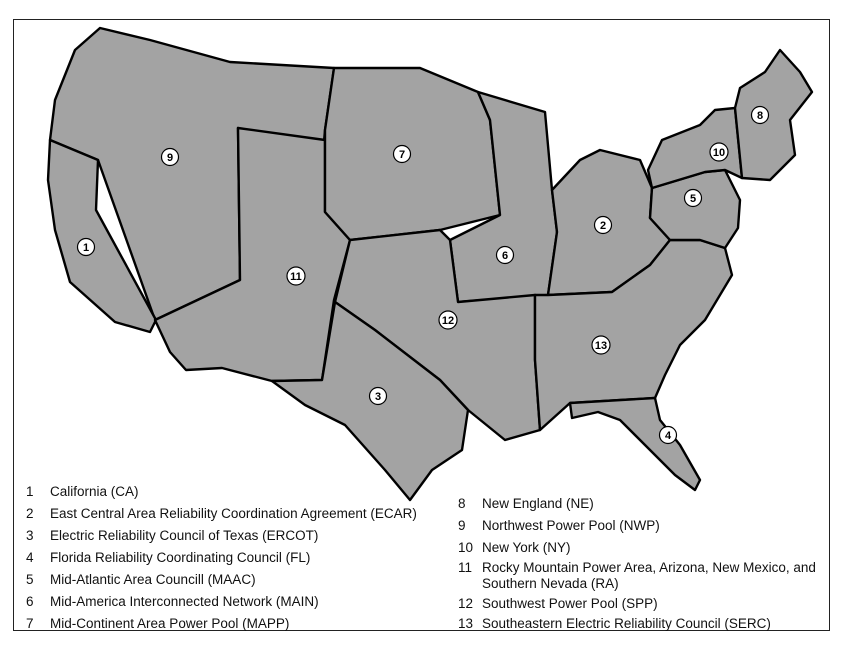 The image size is (843, 652). What do you see at coordinates (773, 115) in the screenshot?
I see `region-8-shape` at bounding box center [773, 115].